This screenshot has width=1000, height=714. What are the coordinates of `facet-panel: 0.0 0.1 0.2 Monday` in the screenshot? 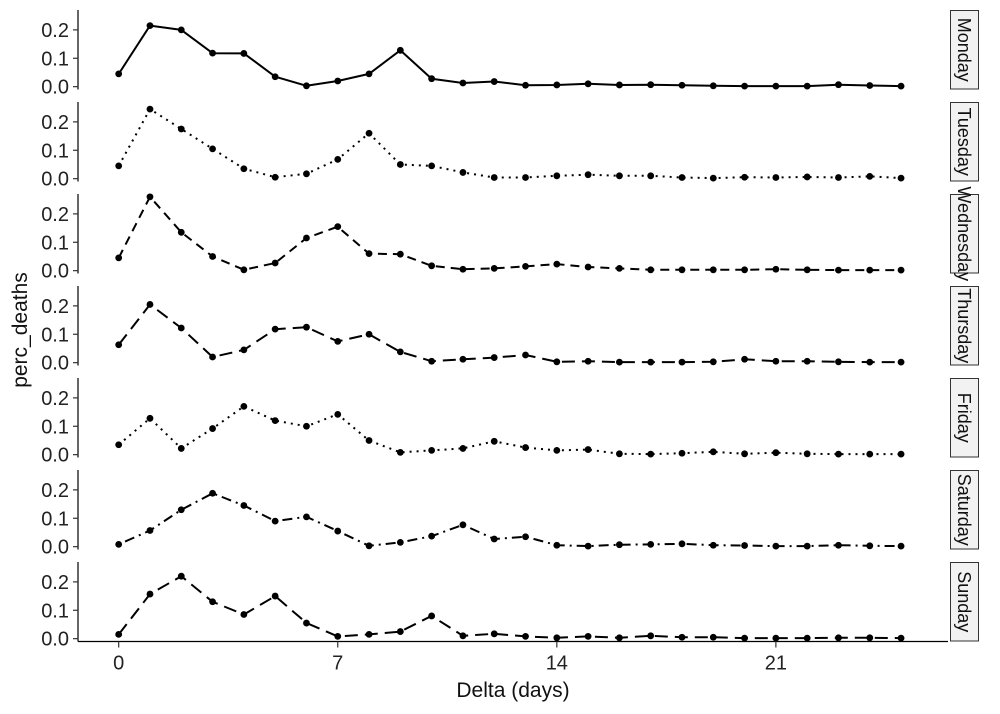 It's located at (510, 54).